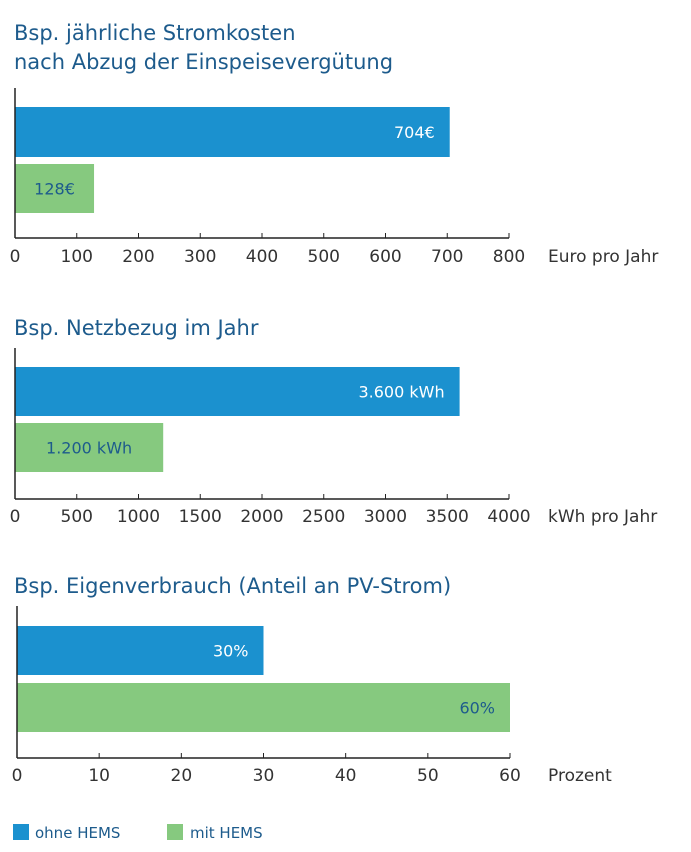  Describe the element at coordinates (385, 257) in the screenshot. I see `x-tick-label: 600` at that location.